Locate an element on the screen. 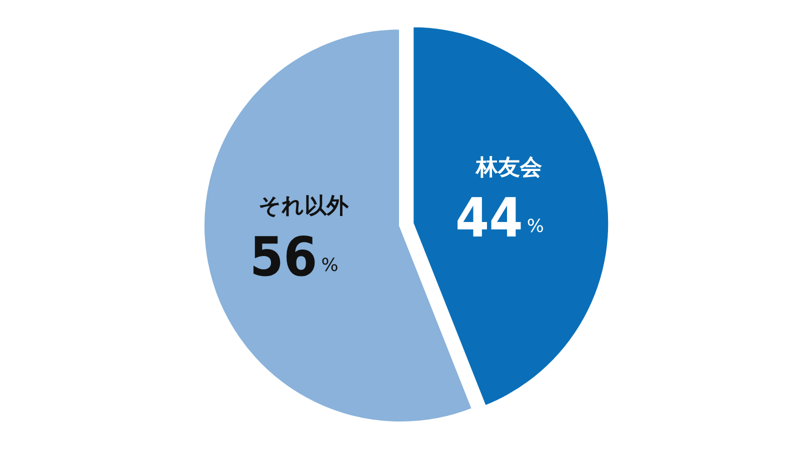  data-label: 56% is located at coordinates (294, 257).